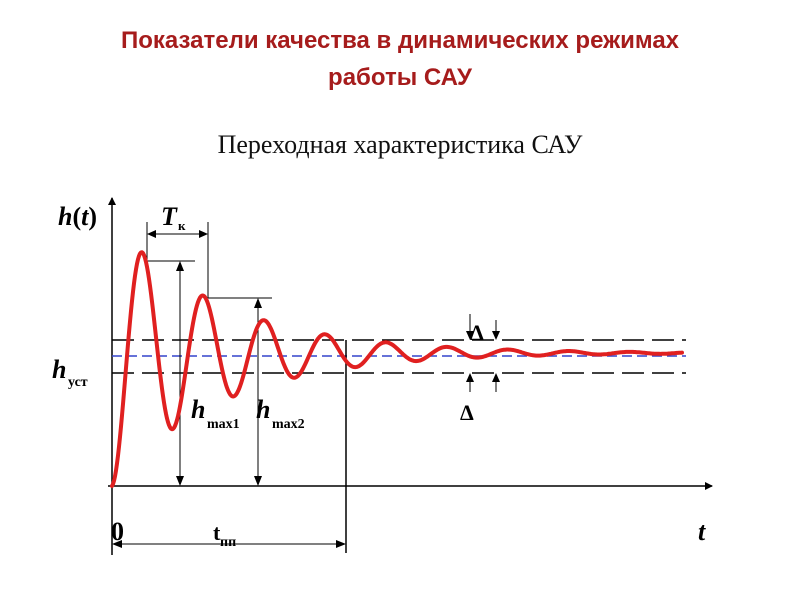  Describe the element at coordinates (400, 144) in the screenshot. I see `diagram-subtitle: Переходная характеристика САУ` at that location.